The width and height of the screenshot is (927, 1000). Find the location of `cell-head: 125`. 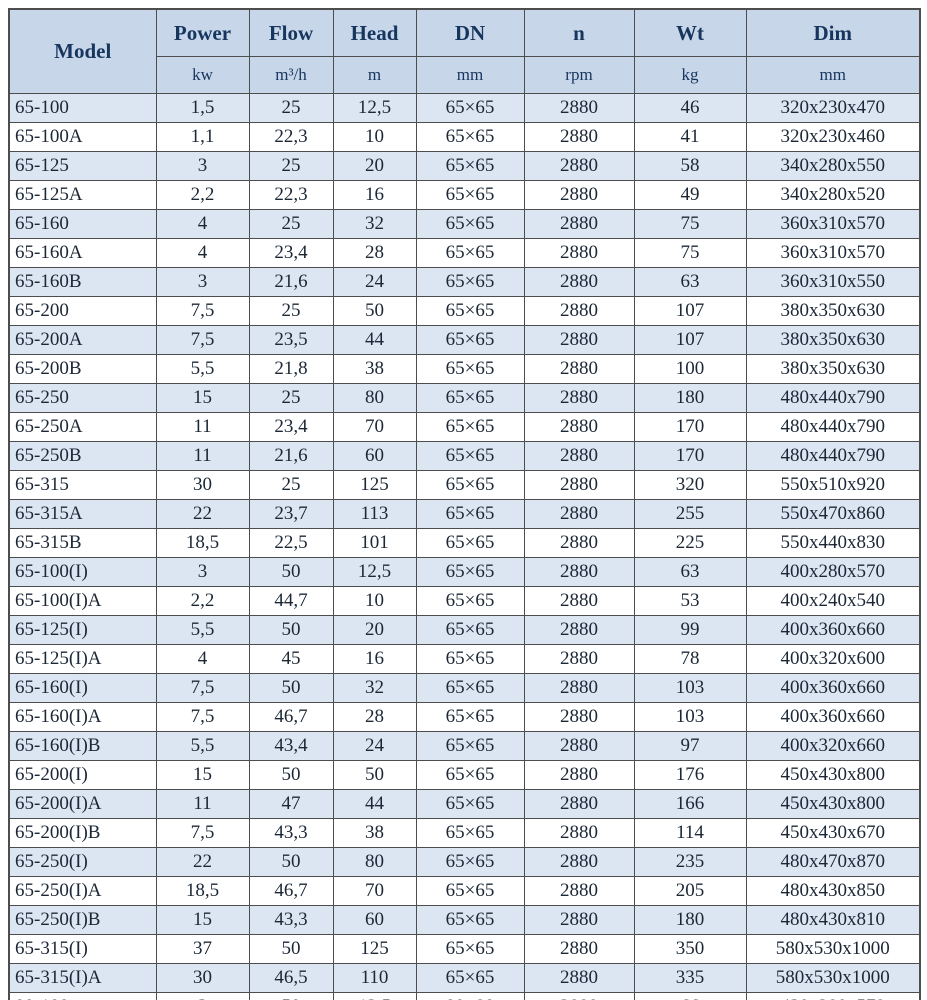

cell-head: 125 is located at coordinates (374, 485).